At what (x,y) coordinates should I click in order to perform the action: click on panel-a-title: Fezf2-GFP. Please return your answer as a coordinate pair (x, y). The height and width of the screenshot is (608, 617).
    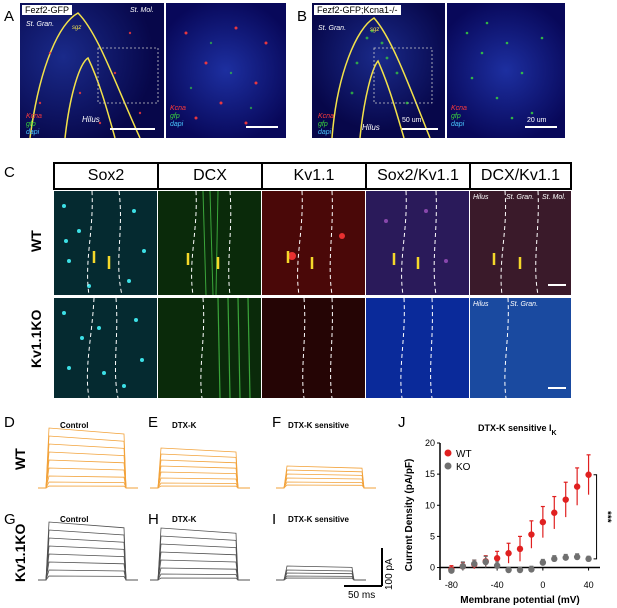
    Looking at the image, I should click on (47, 10).